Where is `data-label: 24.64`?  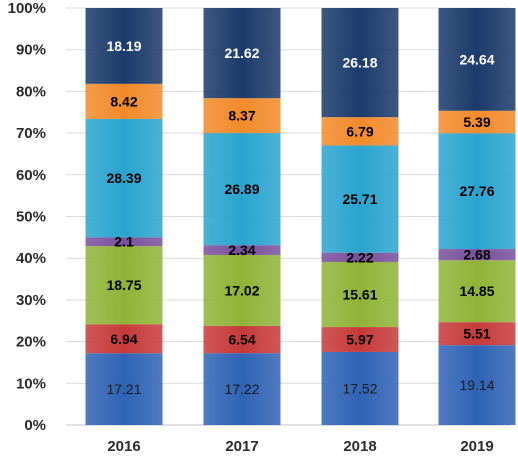
data-label: 24.64 is located at coordinates (476, 59).